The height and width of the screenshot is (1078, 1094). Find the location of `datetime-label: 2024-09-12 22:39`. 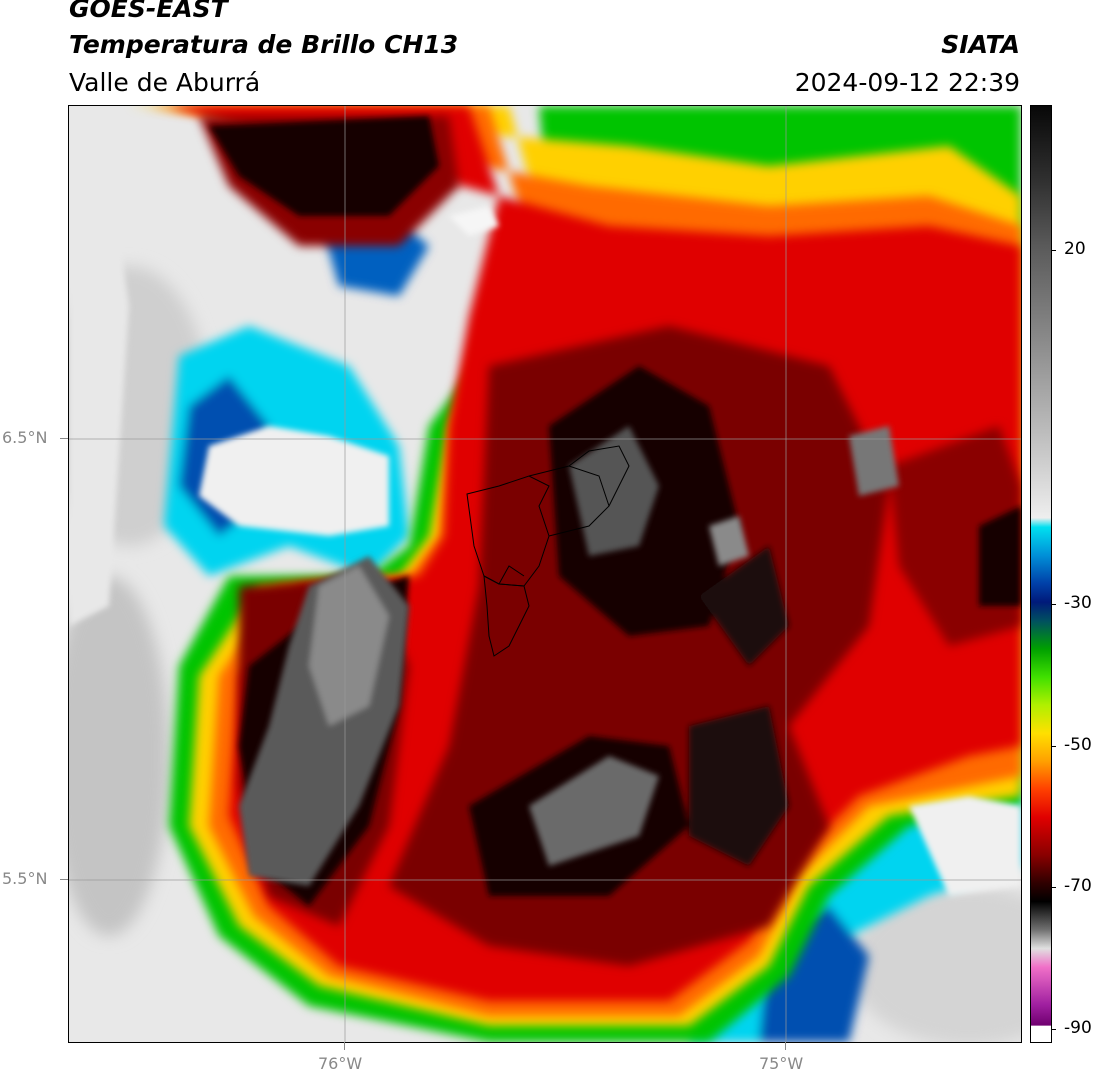

datetime-label: 2024-09-12 22:39 is located at coordinates (907, 82).